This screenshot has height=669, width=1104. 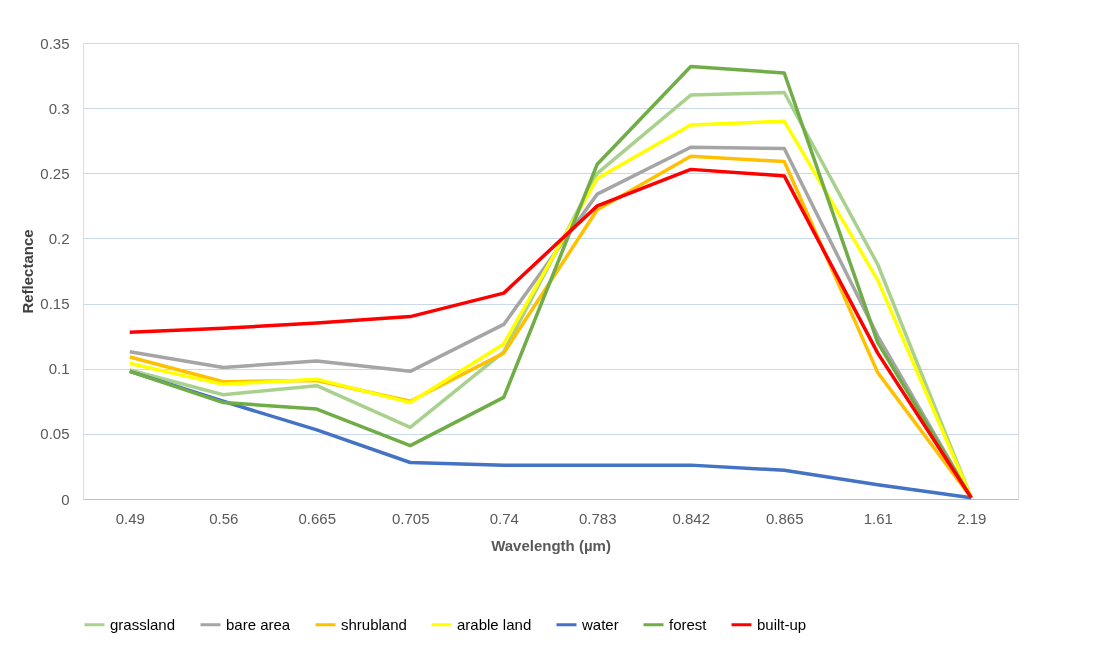 What do you see at coordinates (65, 499) in the screenshot?
I see `y-tick-label: 0` at bounding box center [65, 499].